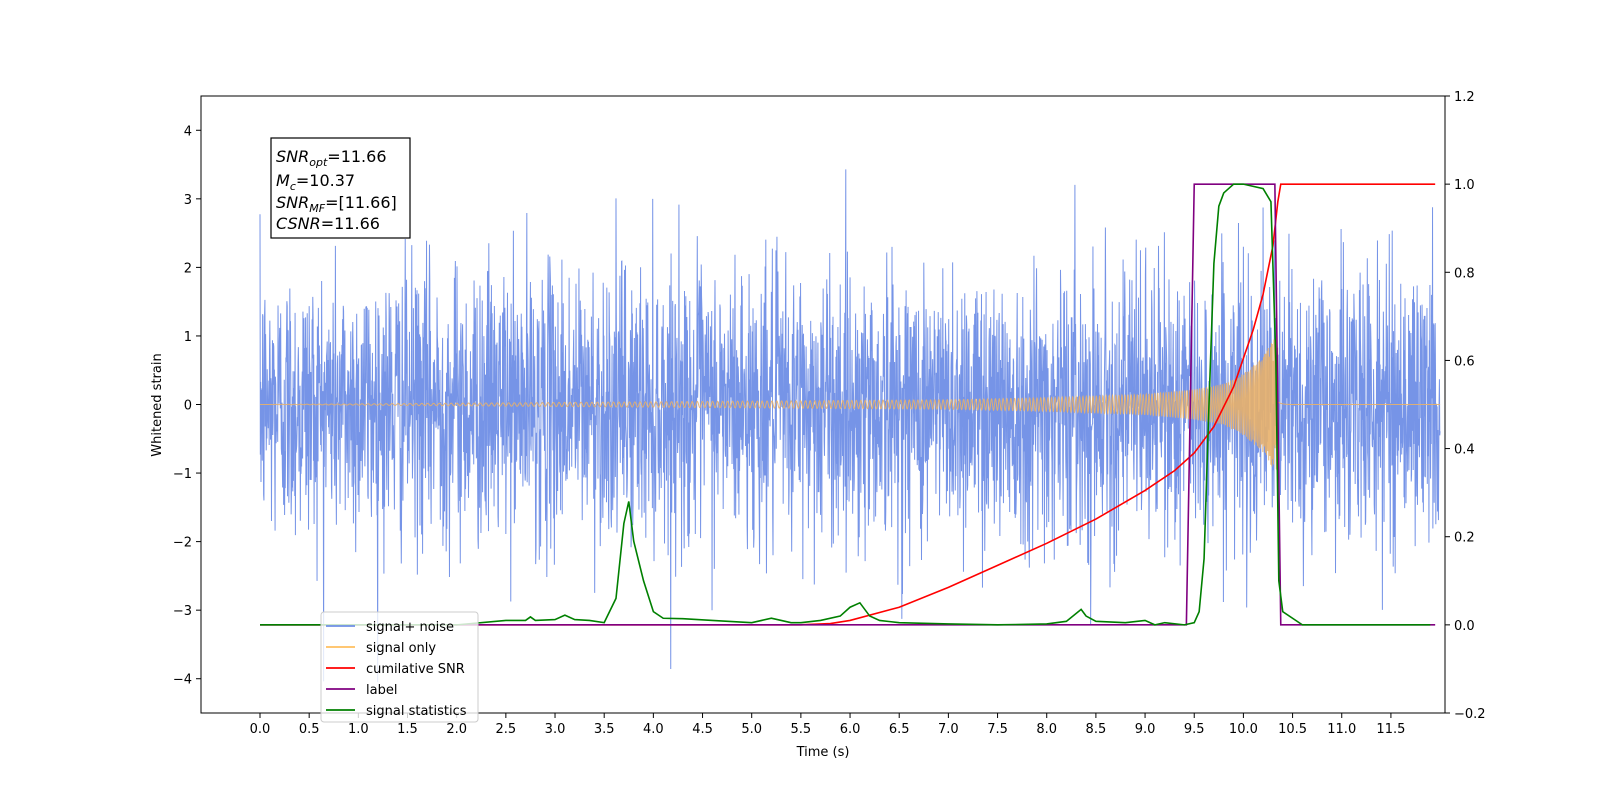 The width and height of the screenshot is (1600, 800). I want to click on legend-label: cumilative SNR, so click(415, 669).